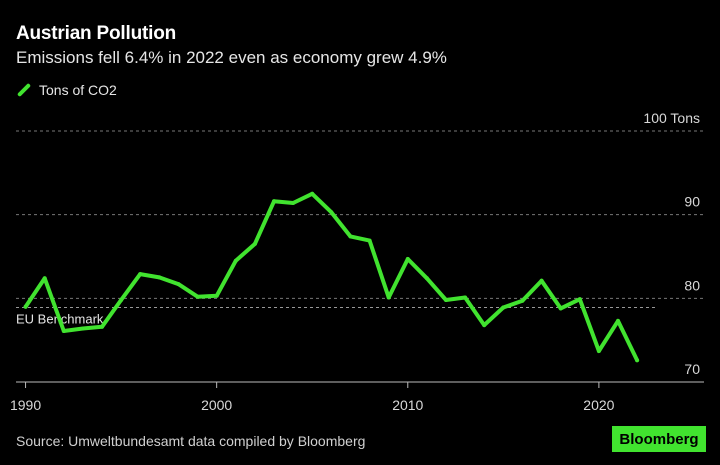 Image resolution: width=720 pixels, height=465 pixels. What do you see at coordinates (692, 202) in the screenshot?
I see `y-tick-label: 90` at bounding box center [692, 202].